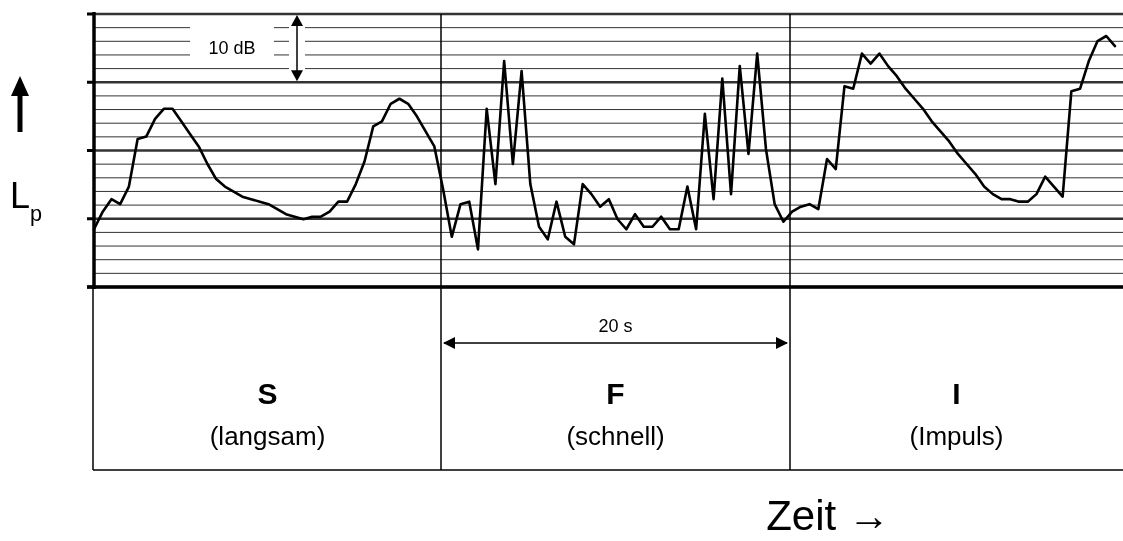  What do you see at coordinates (956, 393) in the screenshot?
I see `text: I` at bounding box center [956, 393].